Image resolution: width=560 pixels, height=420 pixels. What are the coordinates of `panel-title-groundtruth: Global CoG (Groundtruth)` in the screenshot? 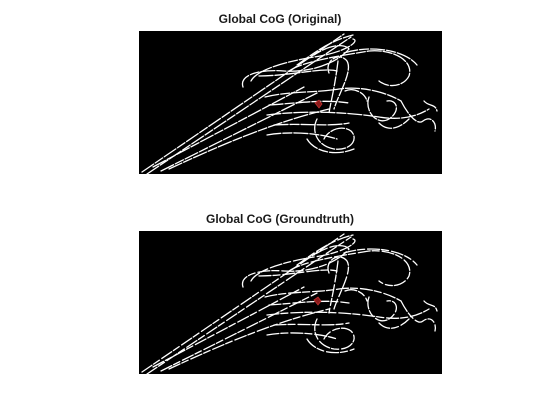 It's located at (280, 219).